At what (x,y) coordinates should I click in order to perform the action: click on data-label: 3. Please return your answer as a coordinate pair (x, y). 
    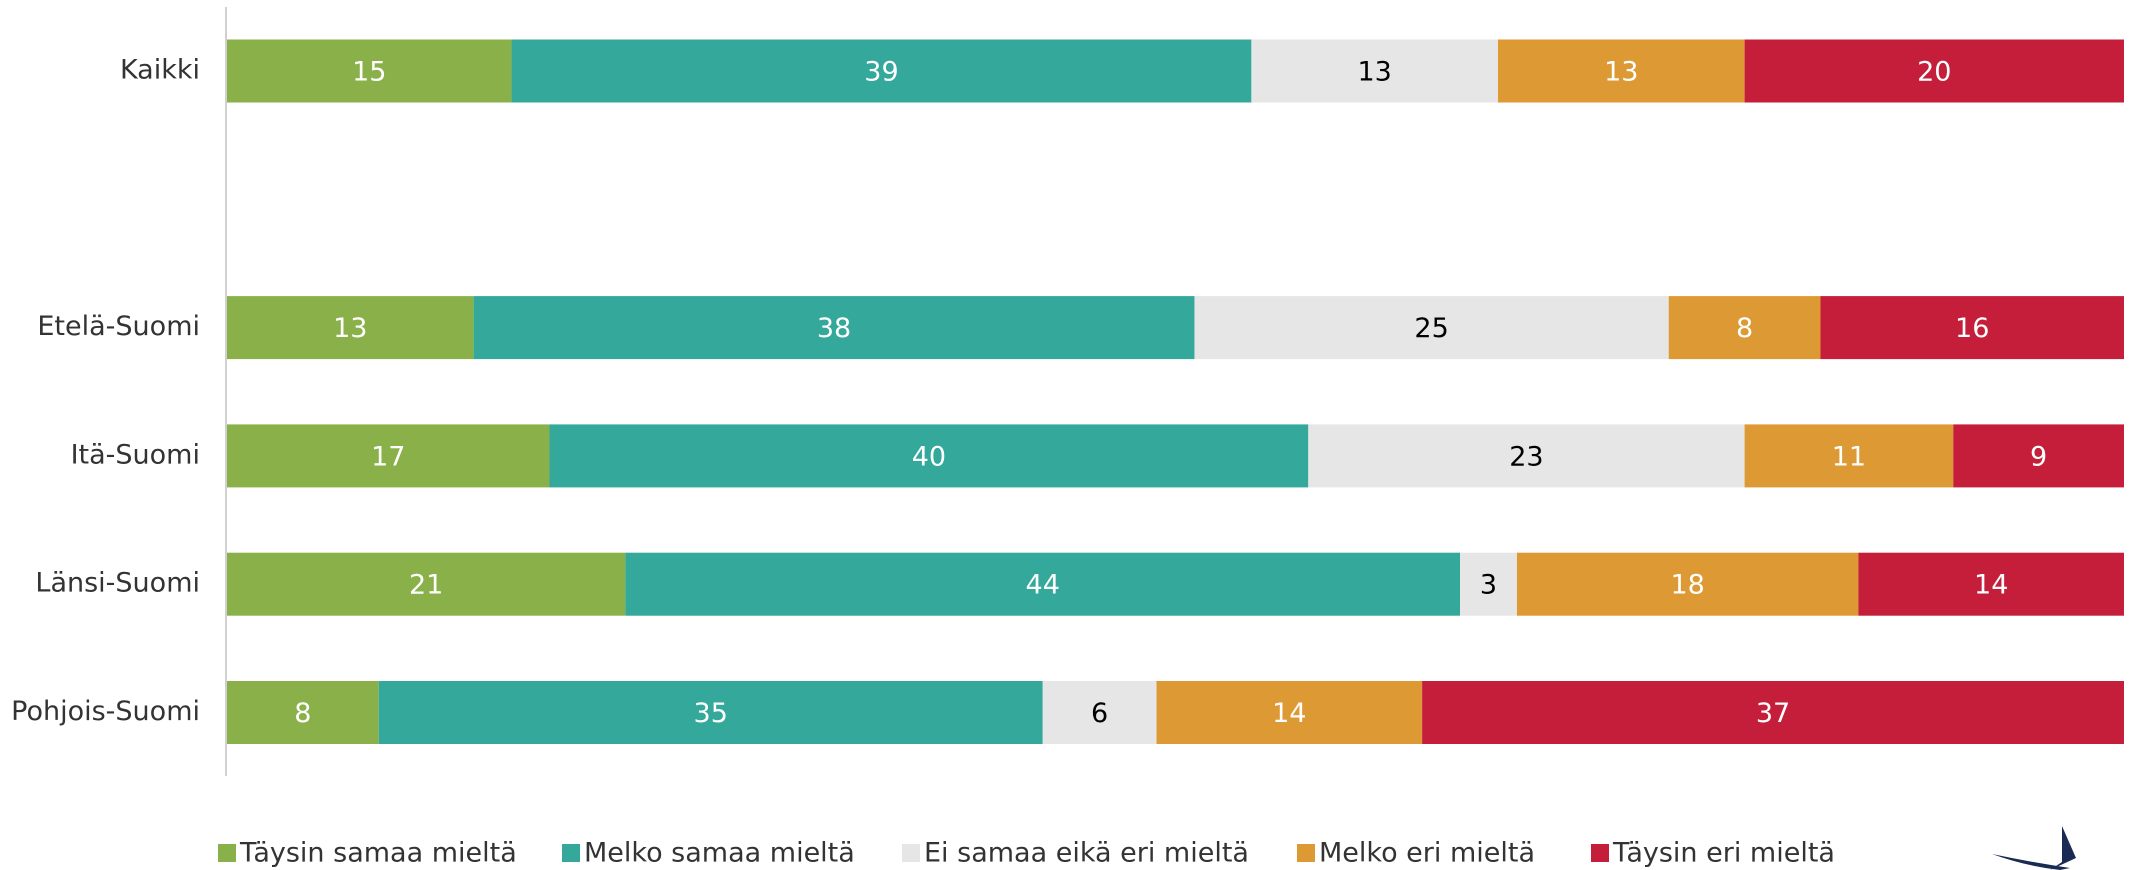
    Looking at the image, I should click on (1488, 585).